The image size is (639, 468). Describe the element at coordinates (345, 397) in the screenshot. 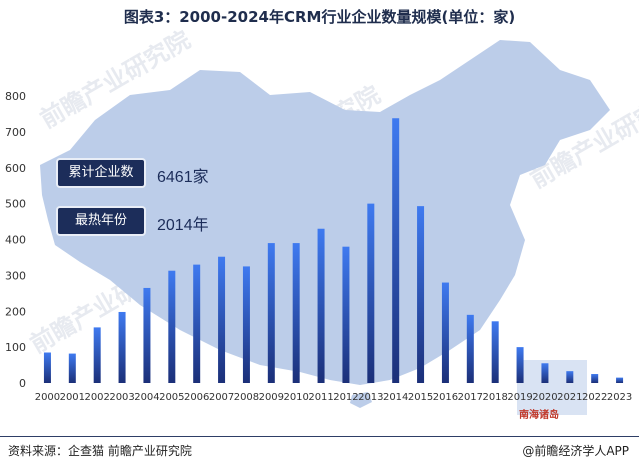

I see `x-tick-label: 2012` at that location.